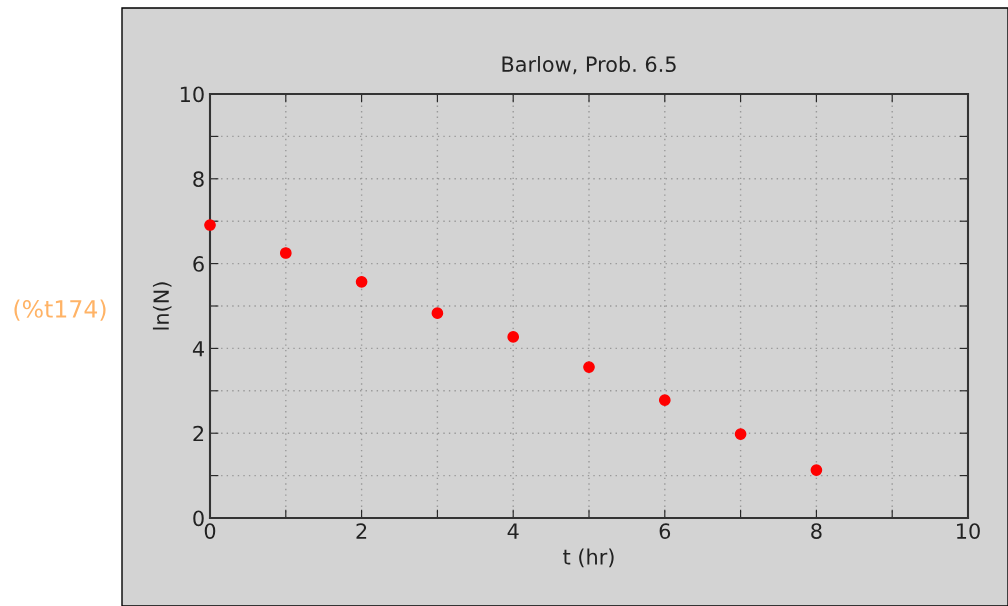  Describe the element at coordinates (162, 306) in the screenshot. I see `y-axis-title: ln(N)` at that location.